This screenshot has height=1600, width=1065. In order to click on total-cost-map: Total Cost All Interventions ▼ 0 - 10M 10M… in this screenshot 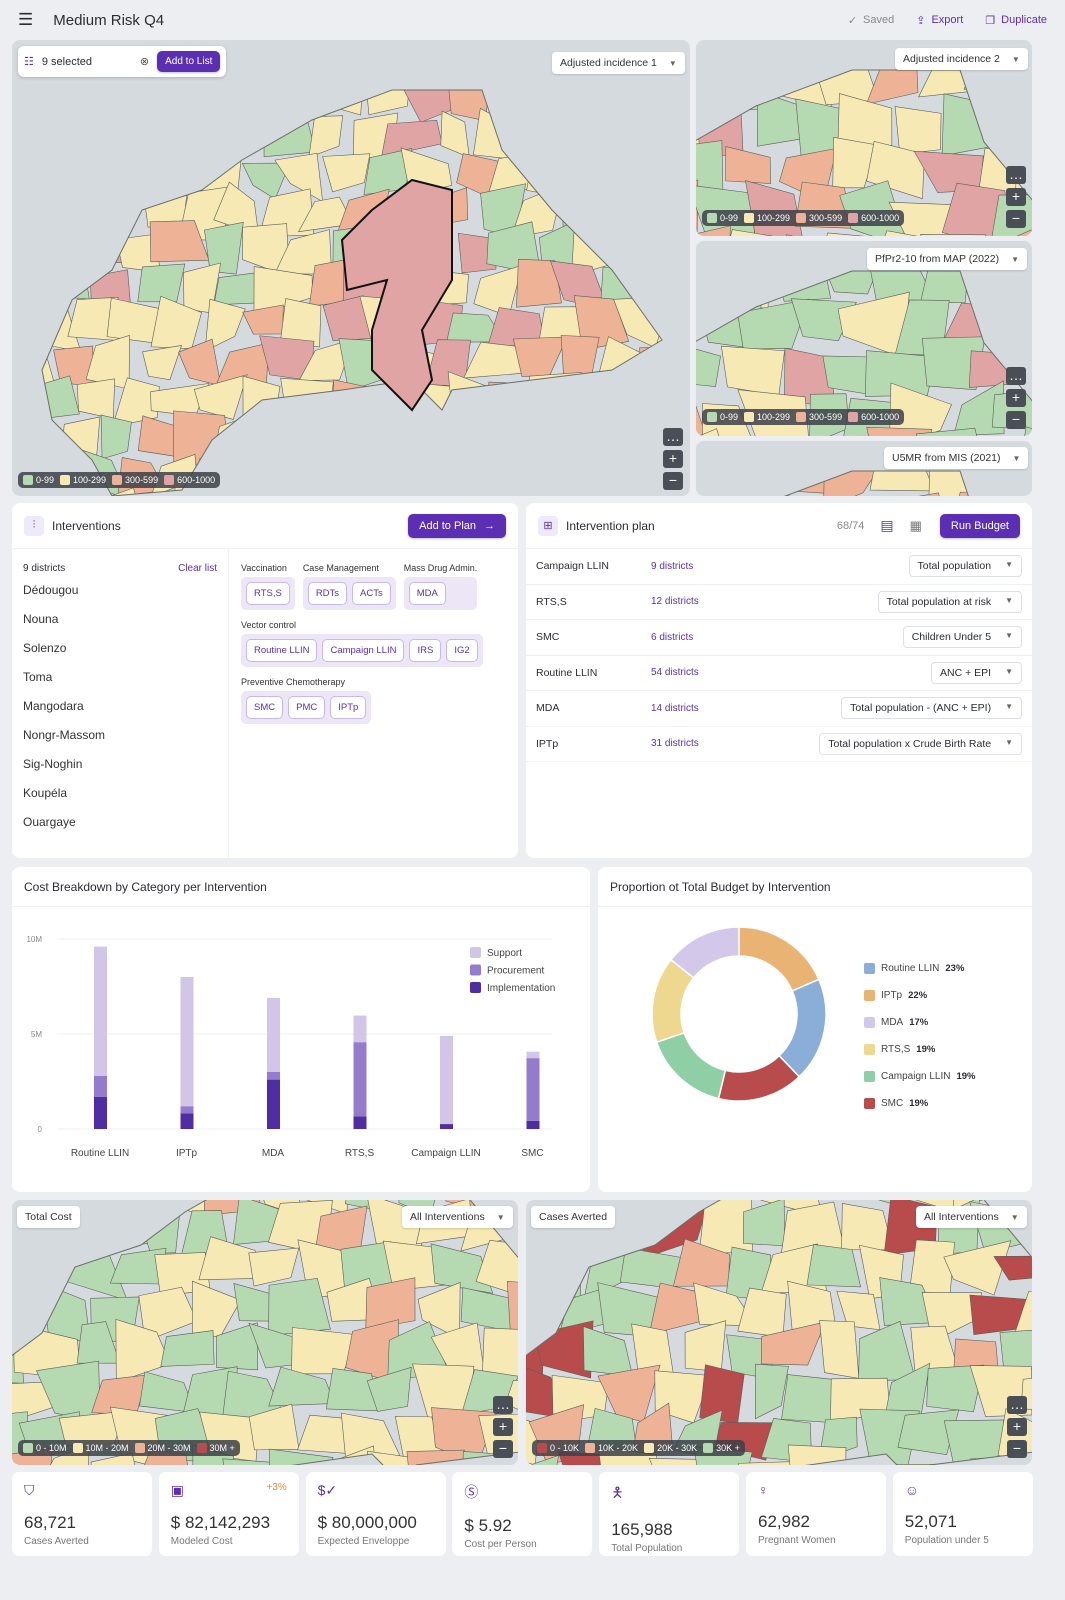, I will do `click(265, 1332)`.